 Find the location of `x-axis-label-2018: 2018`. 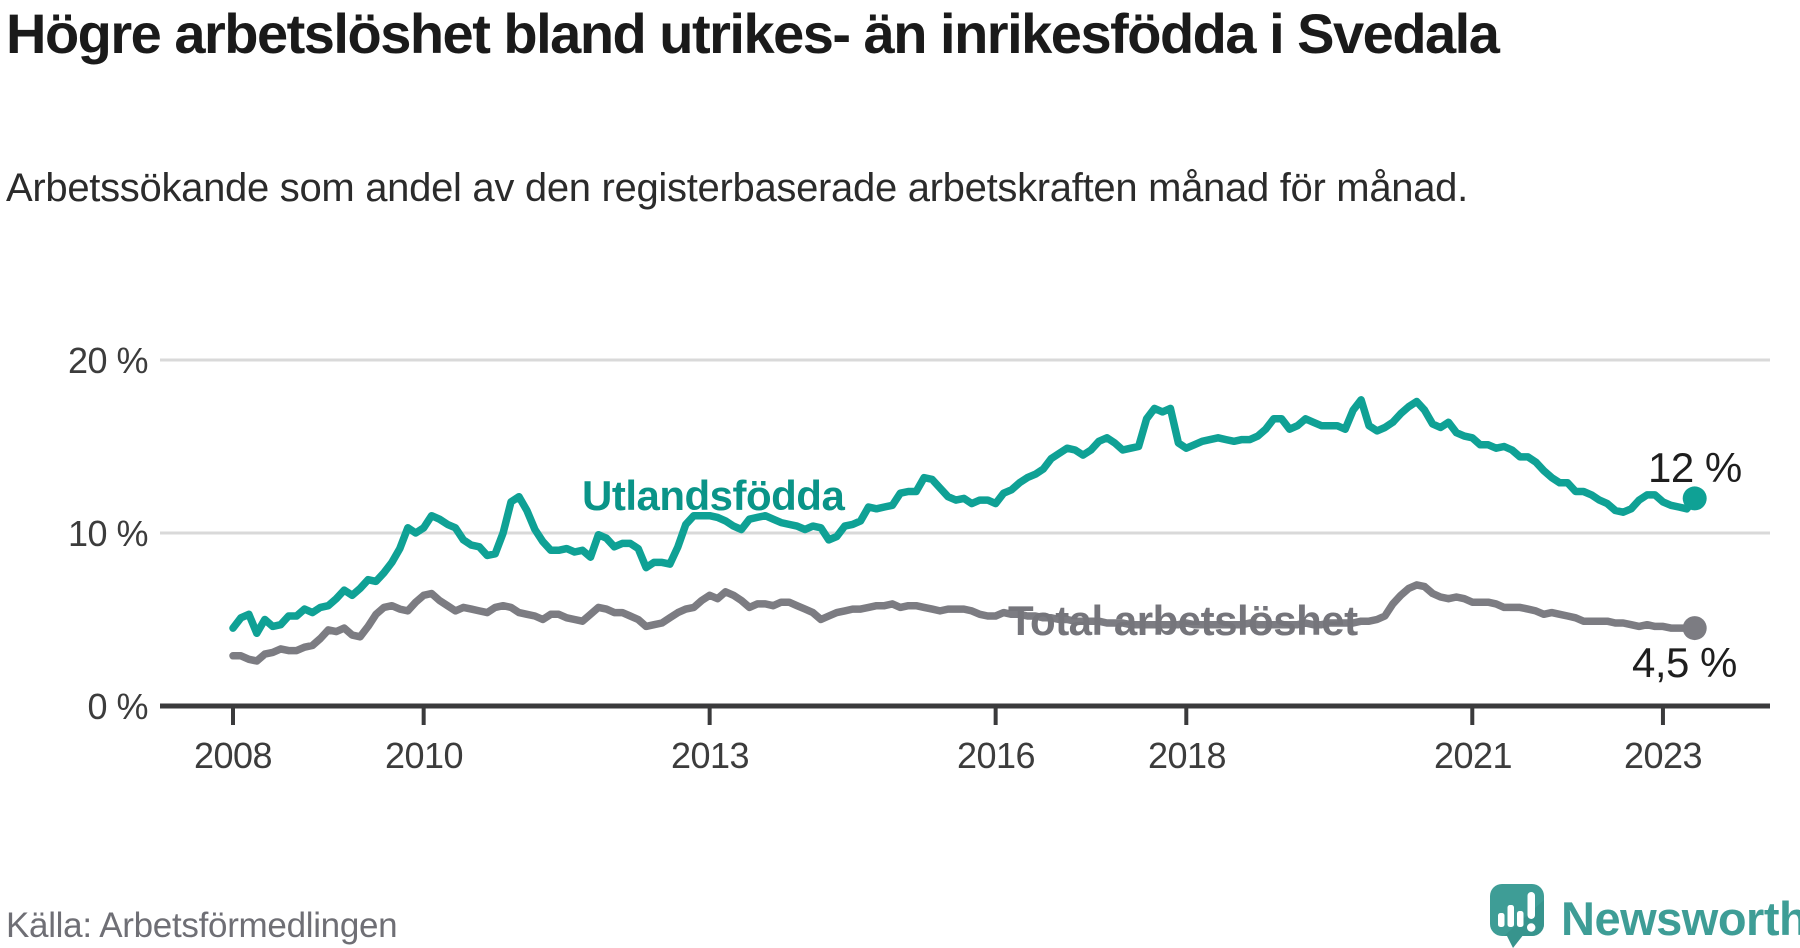

x-axis-label-2018: 2018 is located at coordinates (1187, 755).